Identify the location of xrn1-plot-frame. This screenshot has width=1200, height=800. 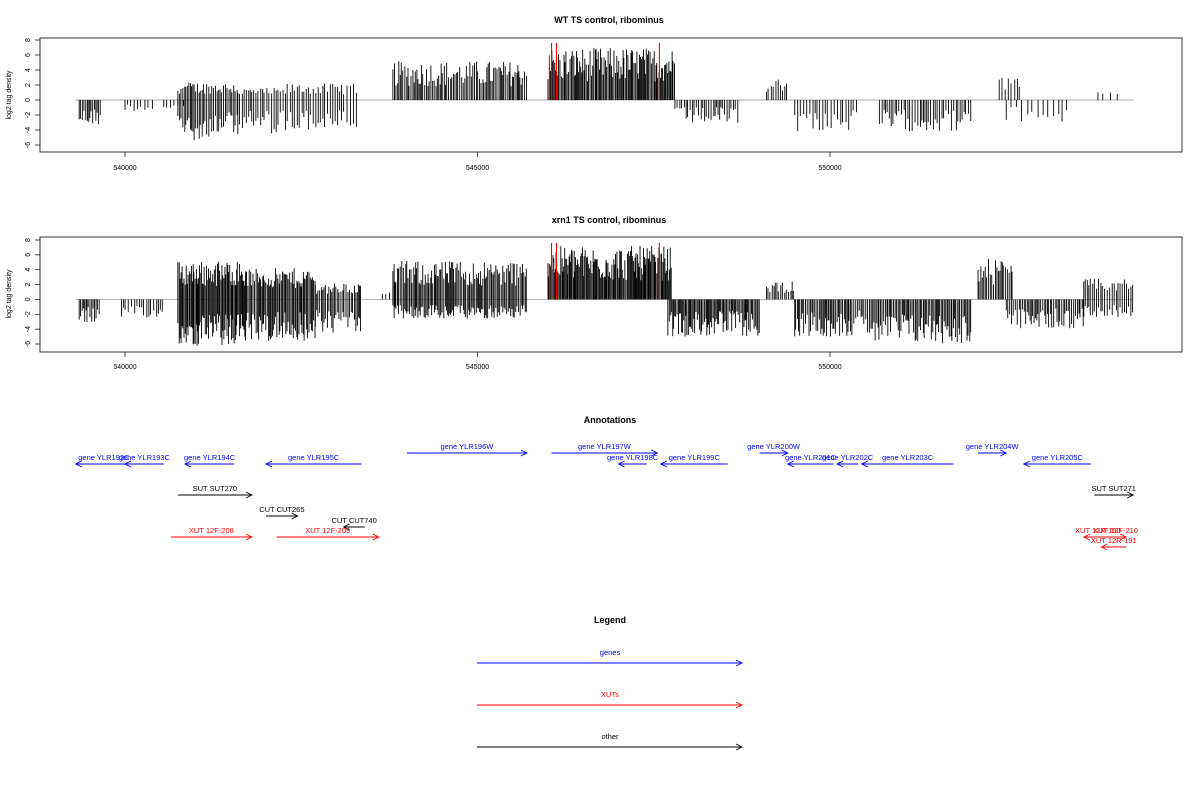
(611, 294).